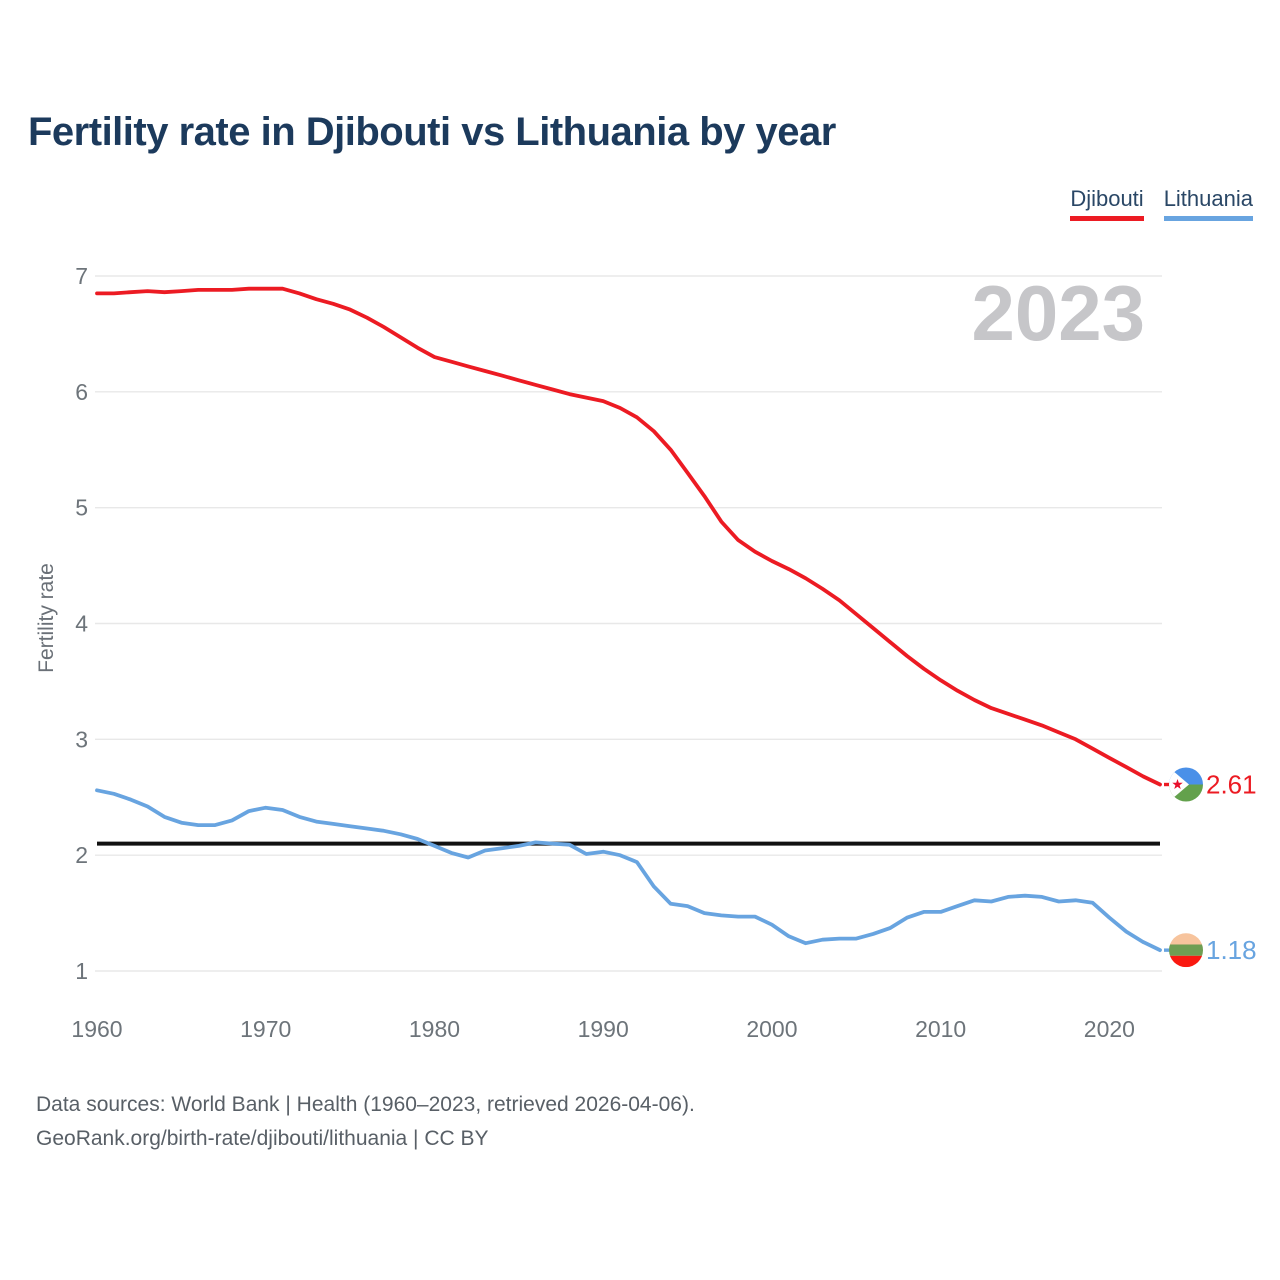 The width and height of the screenshot is (1280, 1280). Describe the element at coordinates (81, 624) in the screenshot. I see `y-tick-label-4: 4` at that location.